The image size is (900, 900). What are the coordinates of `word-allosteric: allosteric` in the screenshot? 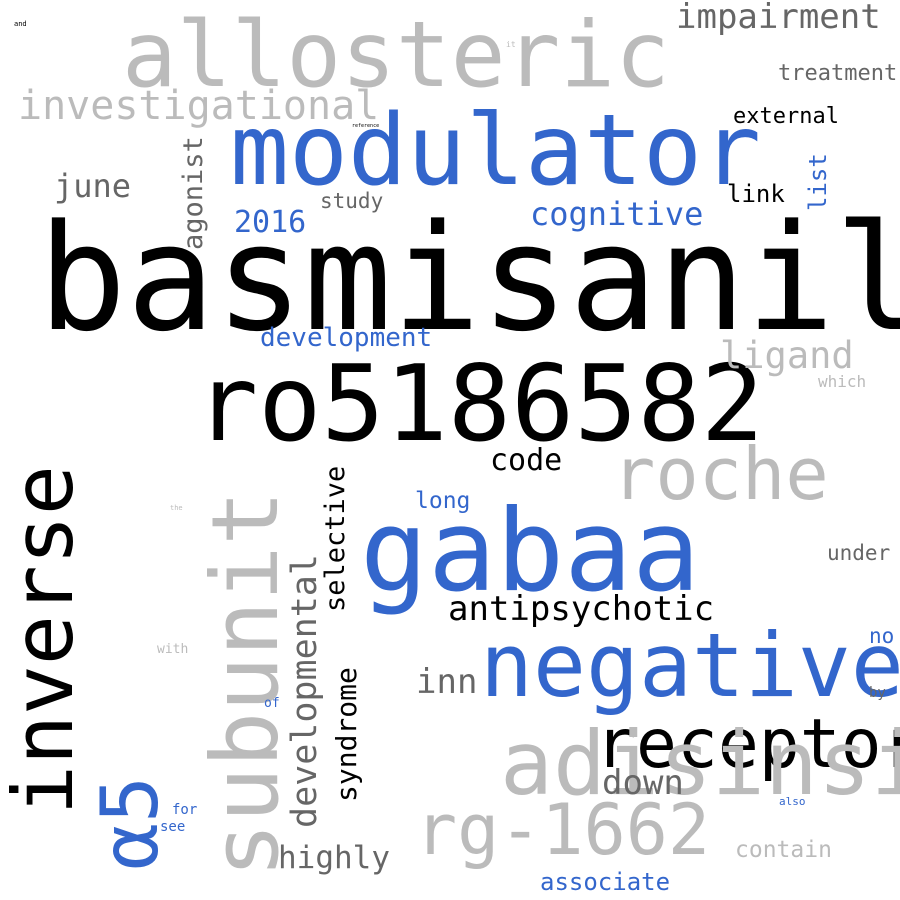 It's located at (396, 55).